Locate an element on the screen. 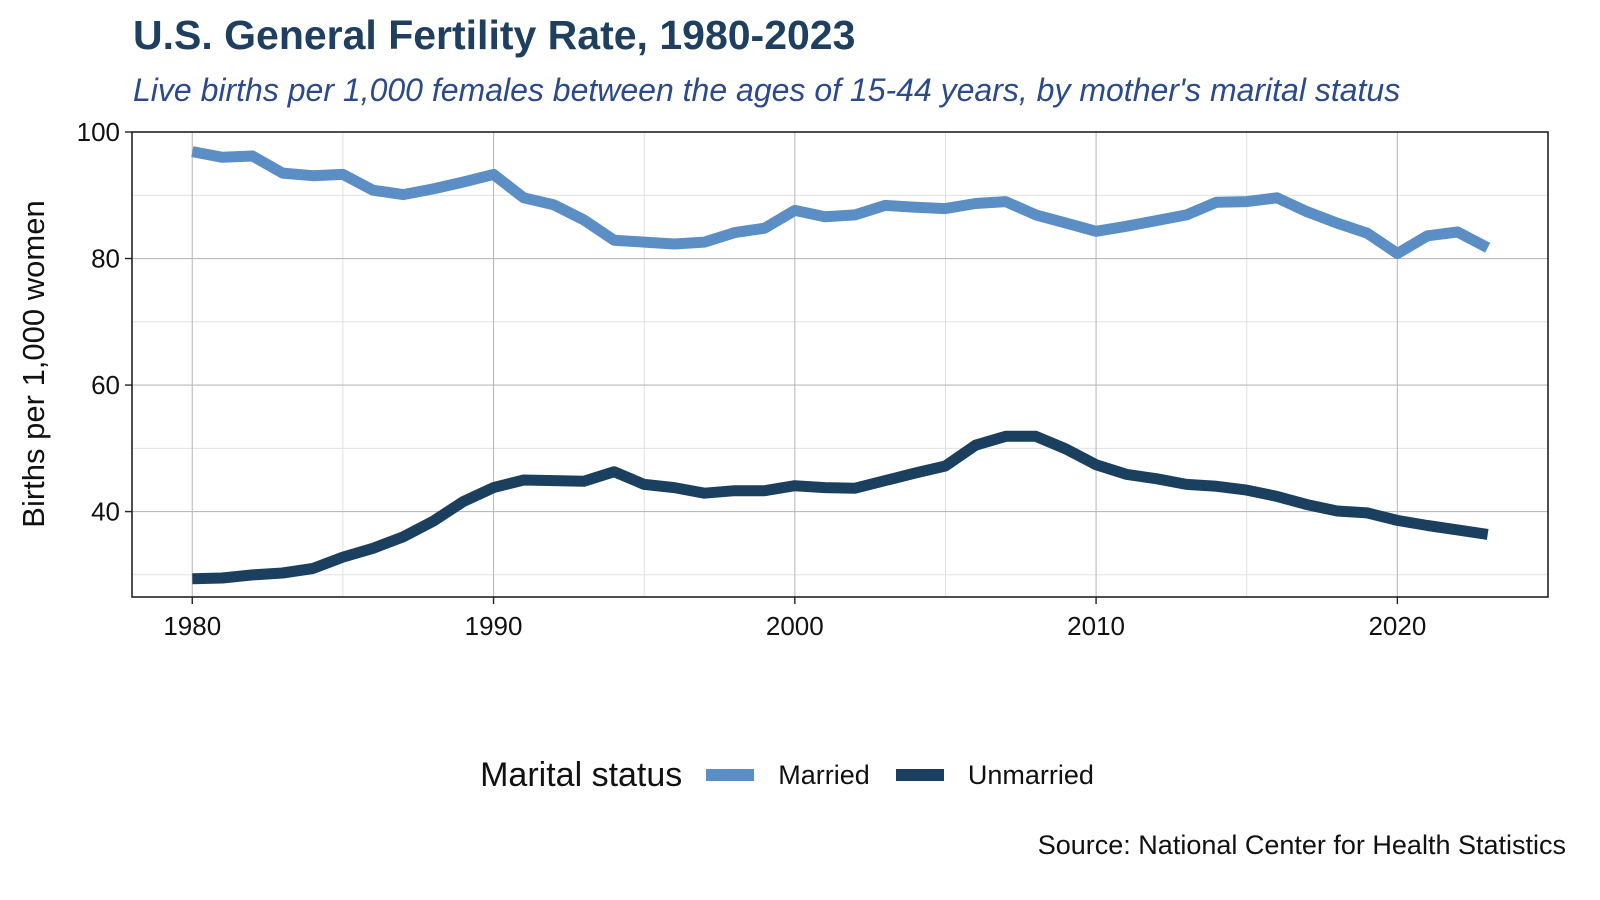  series-line-married is located at coordinates (841, 202).